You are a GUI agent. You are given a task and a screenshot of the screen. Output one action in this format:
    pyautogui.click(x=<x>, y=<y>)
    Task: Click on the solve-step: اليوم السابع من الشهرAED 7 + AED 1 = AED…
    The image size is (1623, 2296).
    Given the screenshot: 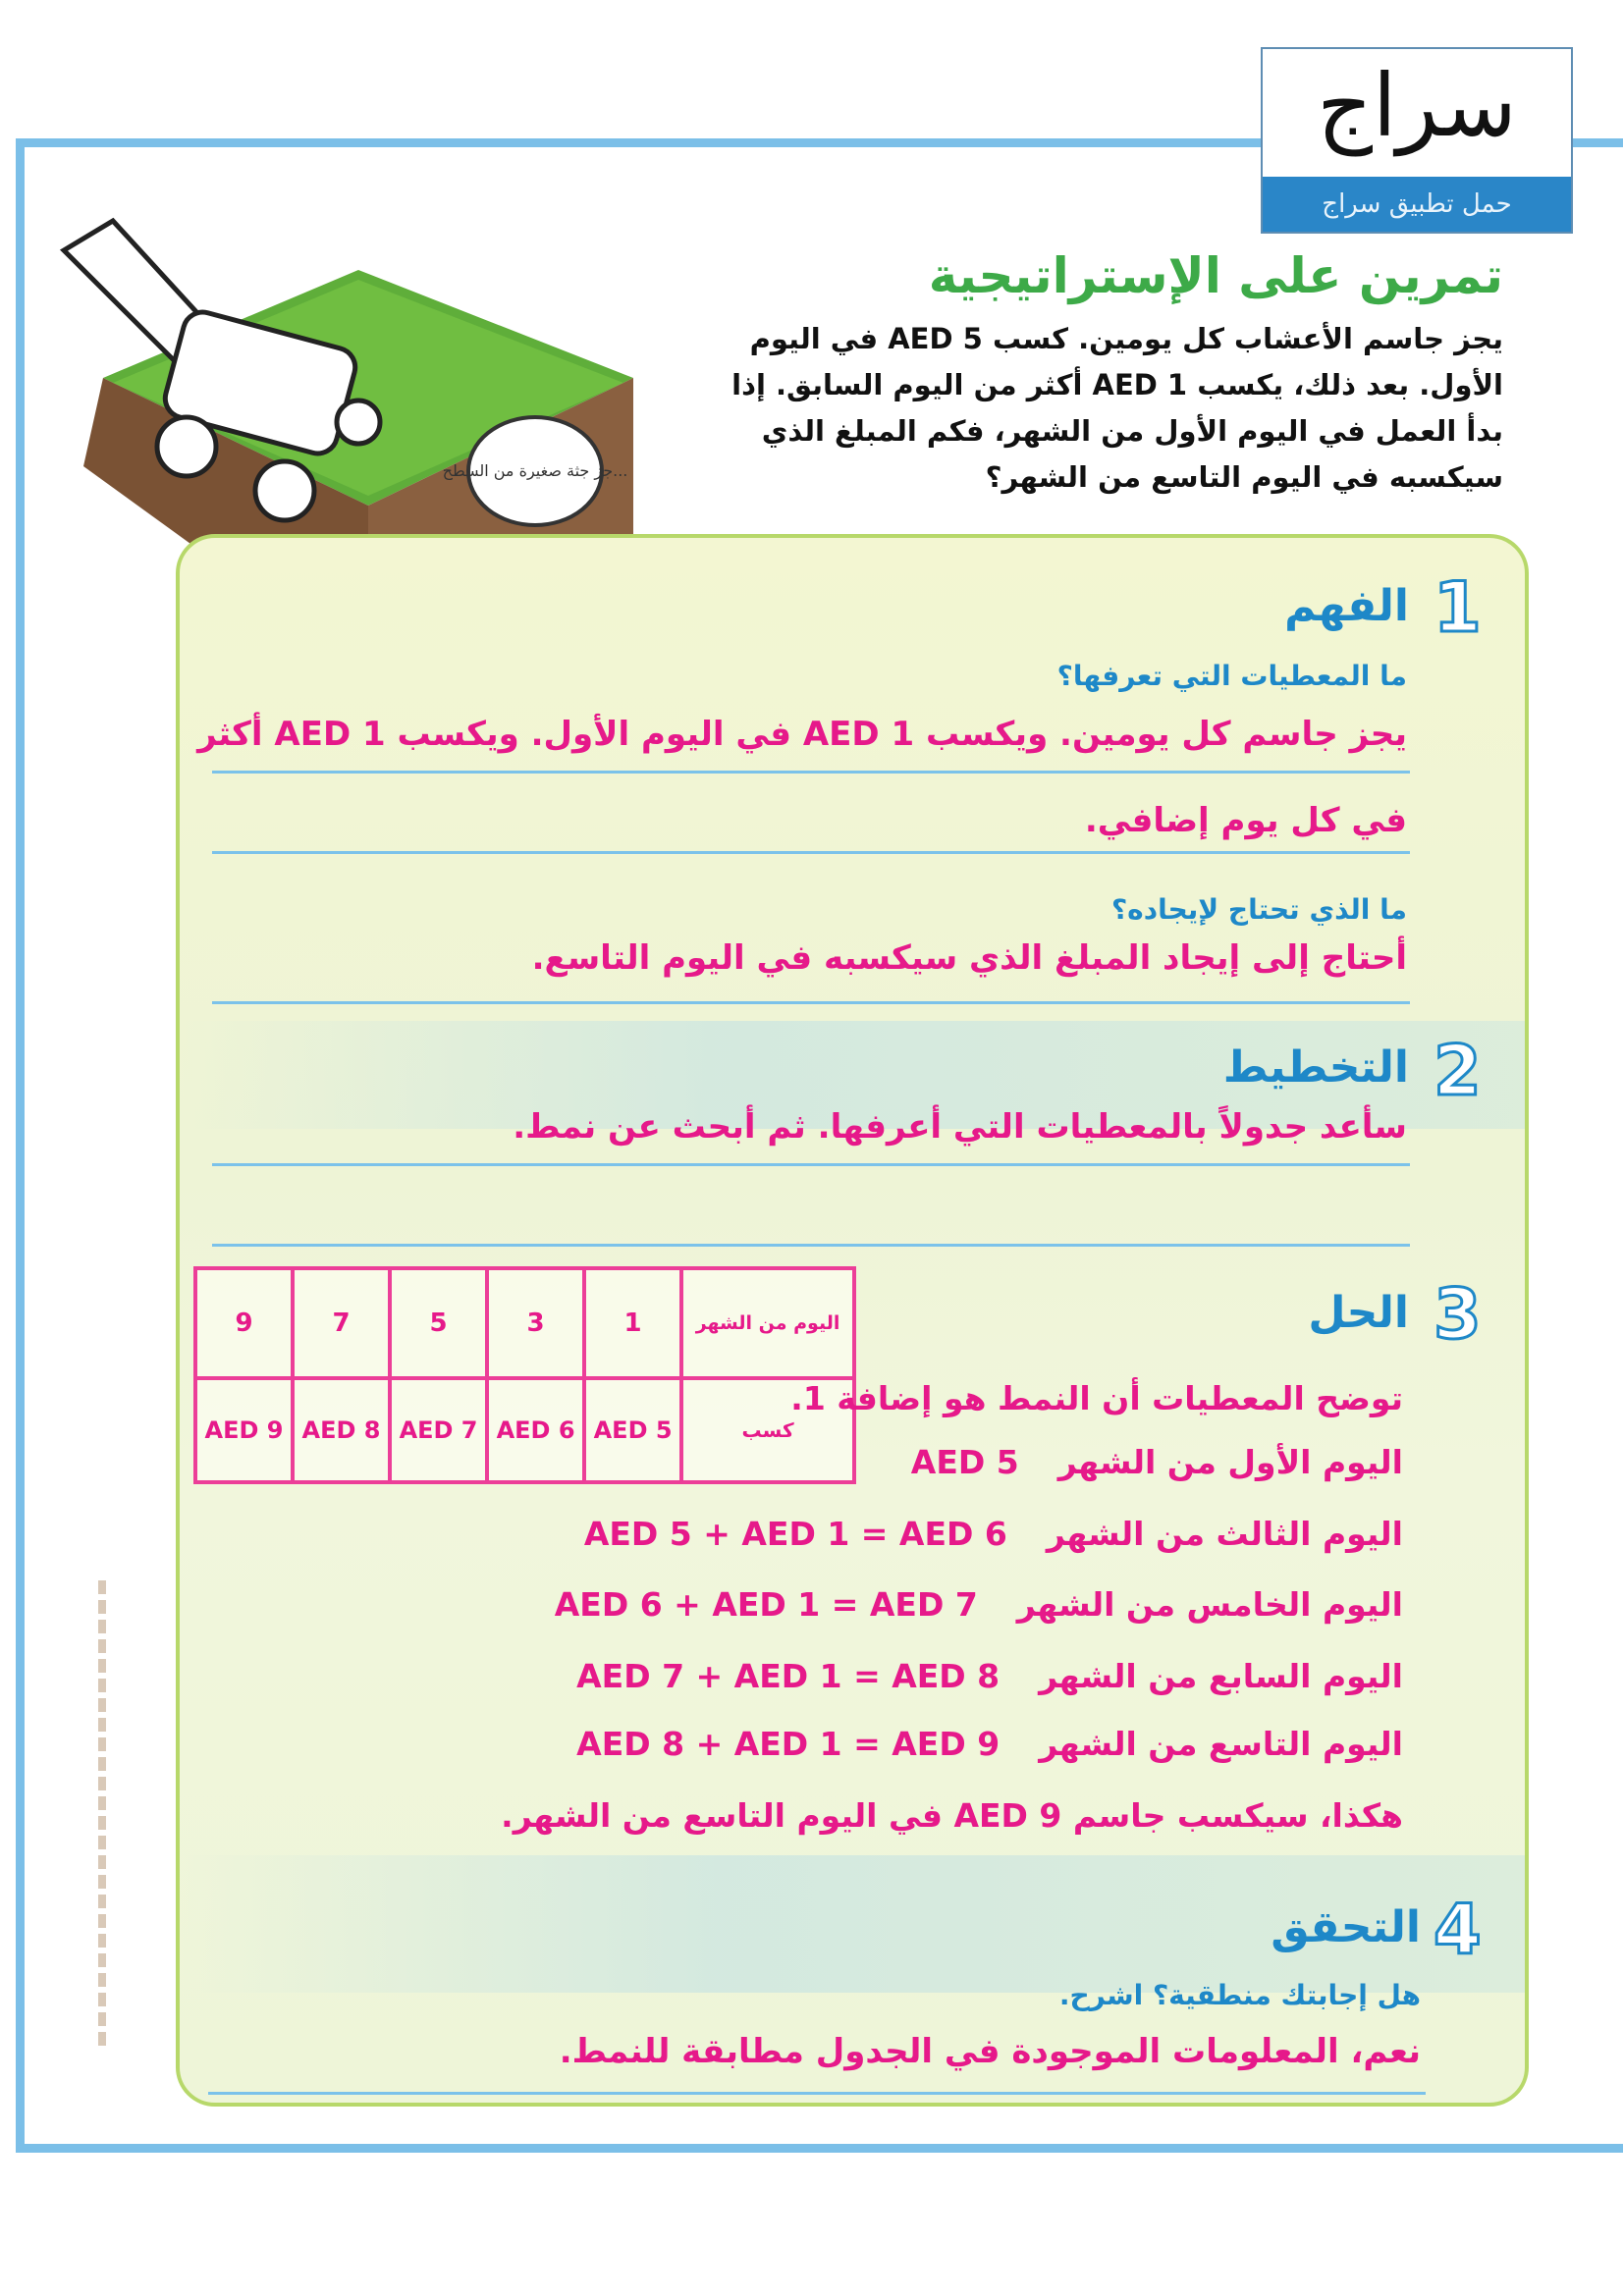 What is the action you would take?
    pyautogui.click(x=989, y=1676)
    